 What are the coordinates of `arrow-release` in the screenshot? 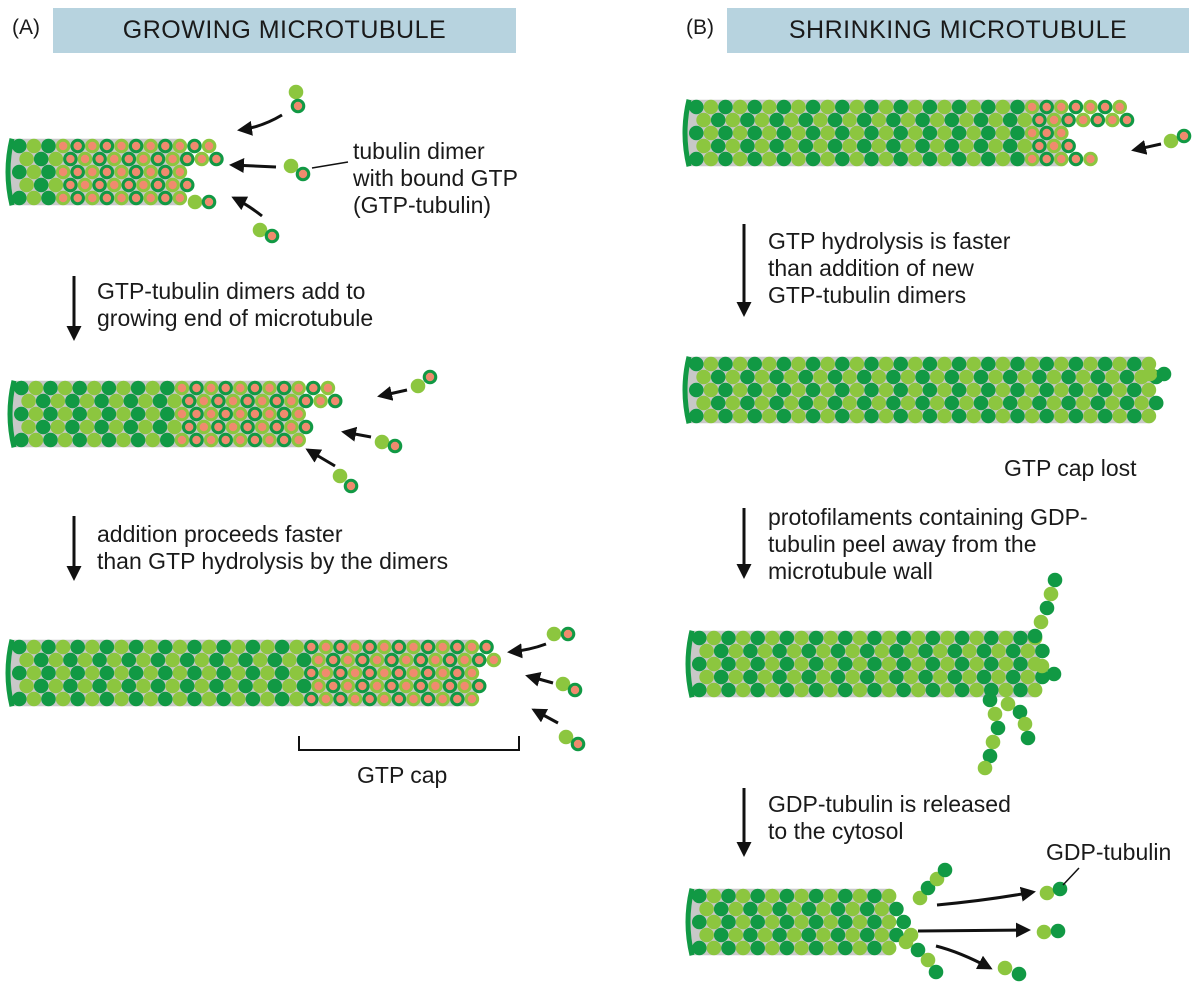 It's located at (974, 930).